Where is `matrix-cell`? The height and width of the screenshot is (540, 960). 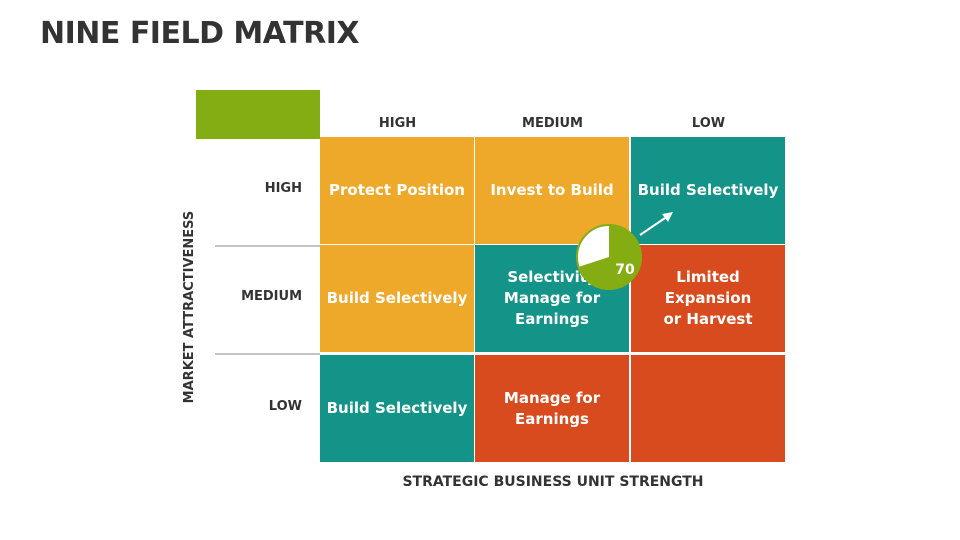
matrix-cell is located at coordinates (708, 408).